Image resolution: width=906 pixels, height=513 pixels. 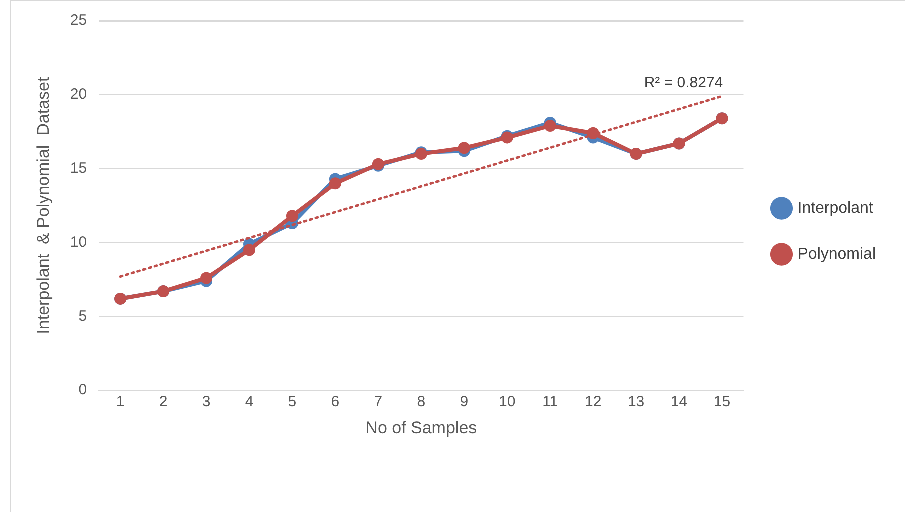 I want to click on x-tick-label: 11, so click(x=550, y=402).